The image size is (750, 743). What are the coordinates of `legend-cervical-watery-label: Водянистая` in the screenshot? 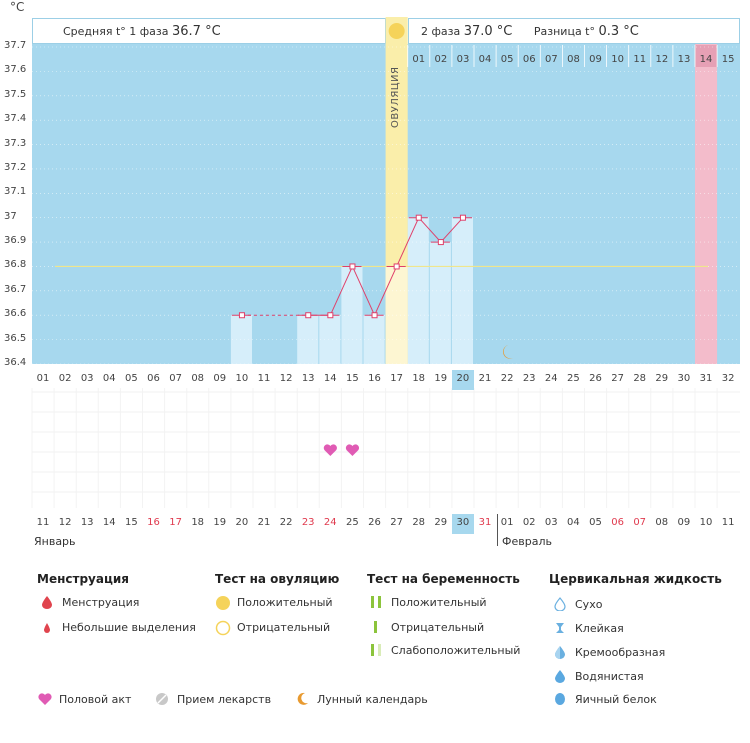 It's located at (609, 676).